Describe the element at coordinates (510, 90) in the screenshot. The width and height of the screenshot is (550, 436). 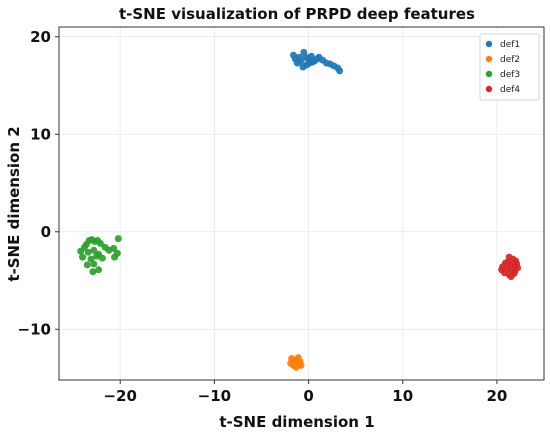
I see `legend-label-def4: def4` at that location.